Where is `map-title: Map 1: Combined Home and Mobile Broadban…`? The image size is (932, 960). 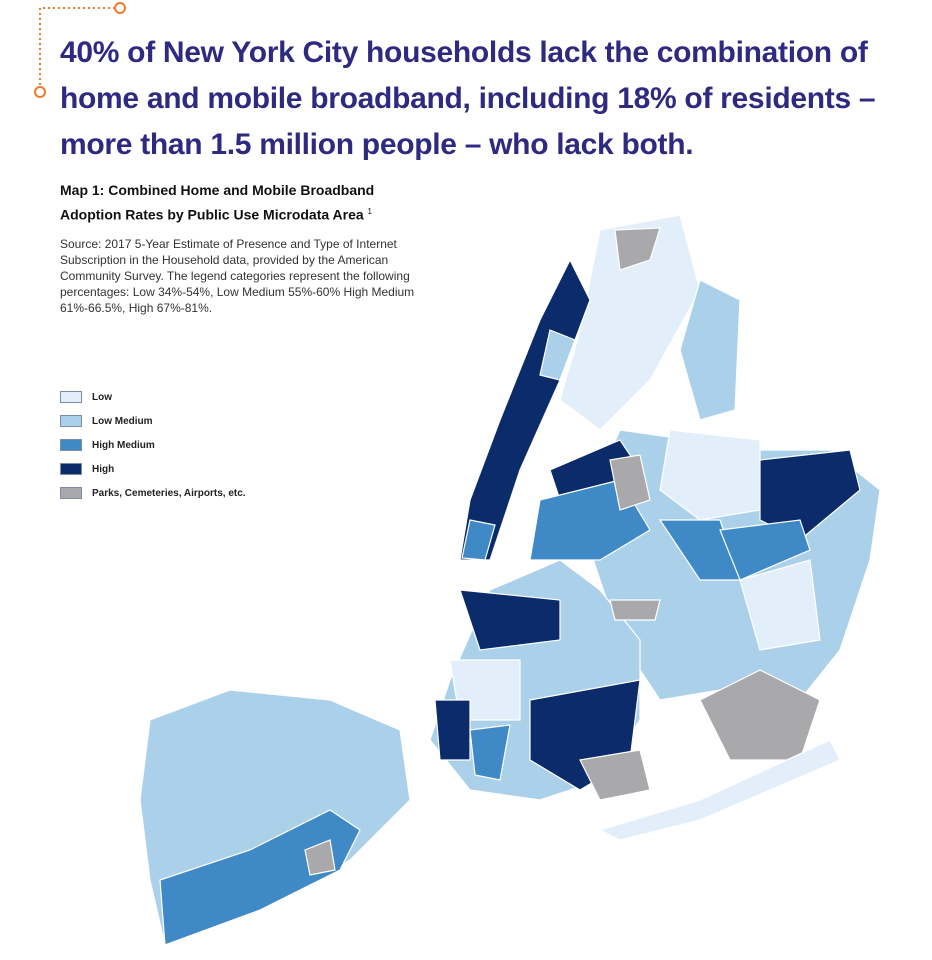
map-title: Map 1: Combined Home and Mobile Broadban… is located at coordinates (240, 203).